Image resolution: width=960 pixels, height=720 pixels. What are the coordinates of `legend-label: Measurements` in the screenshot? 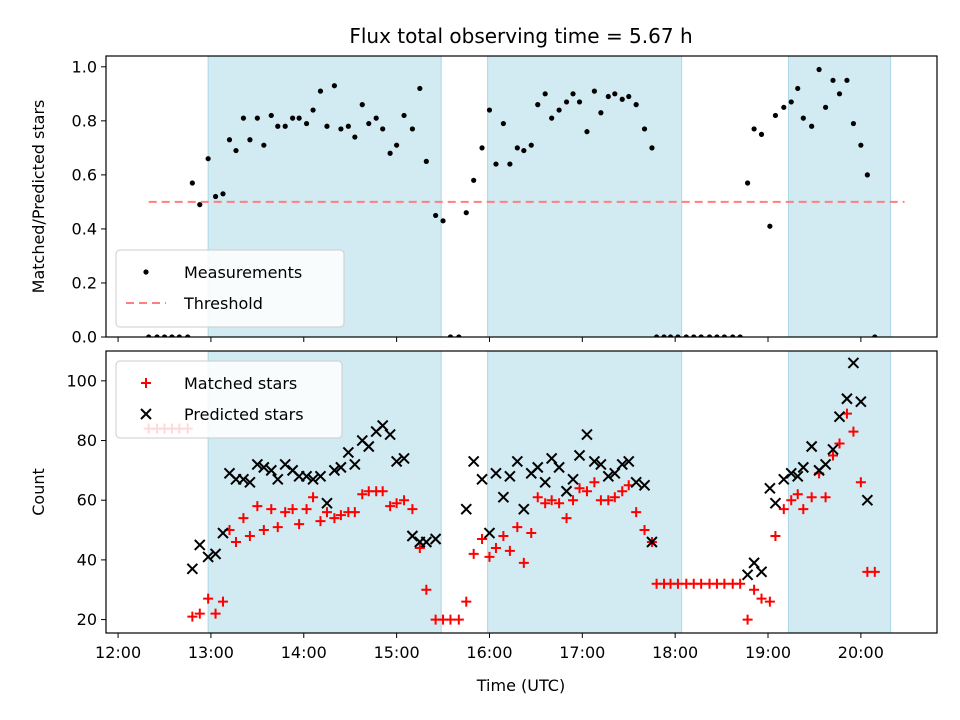 It's located at (243, 272).